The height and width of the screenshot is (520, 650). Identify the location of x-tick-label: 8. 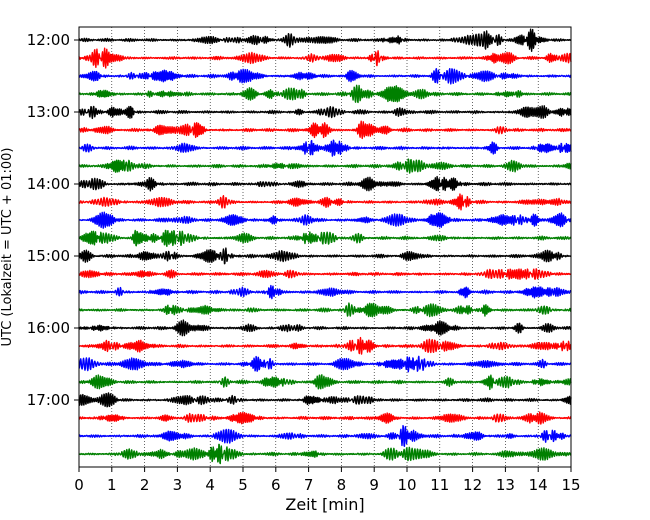
(342, 485).